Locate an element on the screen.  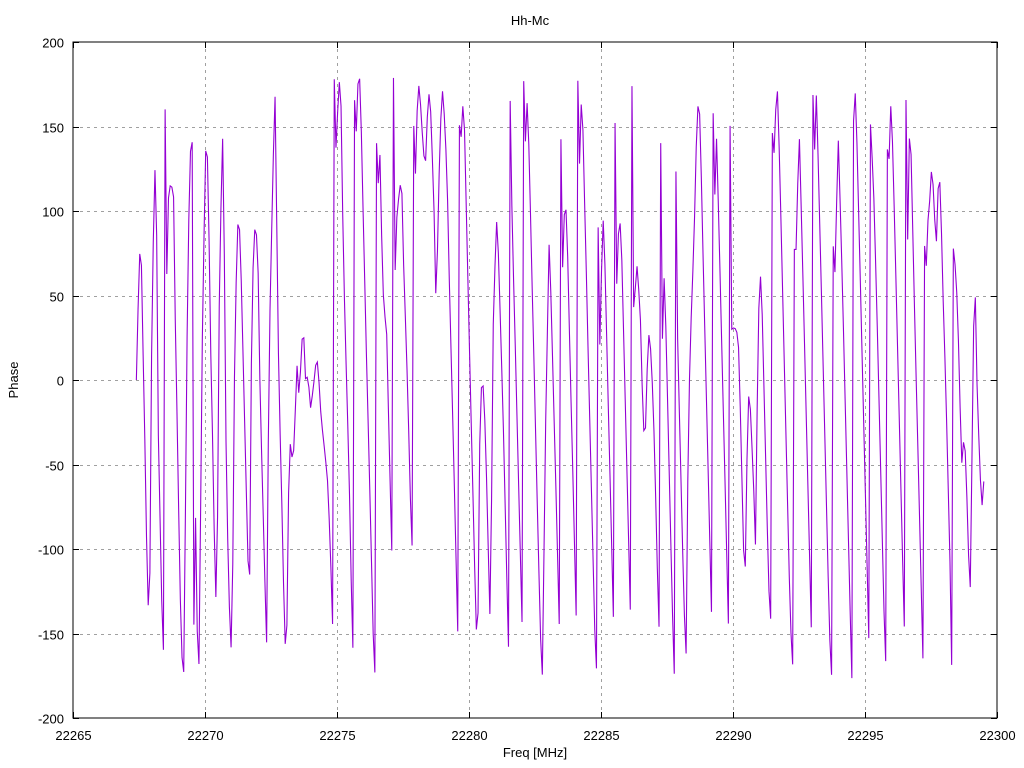
y-tick-label: -50 is located at coordinates (54, 466).